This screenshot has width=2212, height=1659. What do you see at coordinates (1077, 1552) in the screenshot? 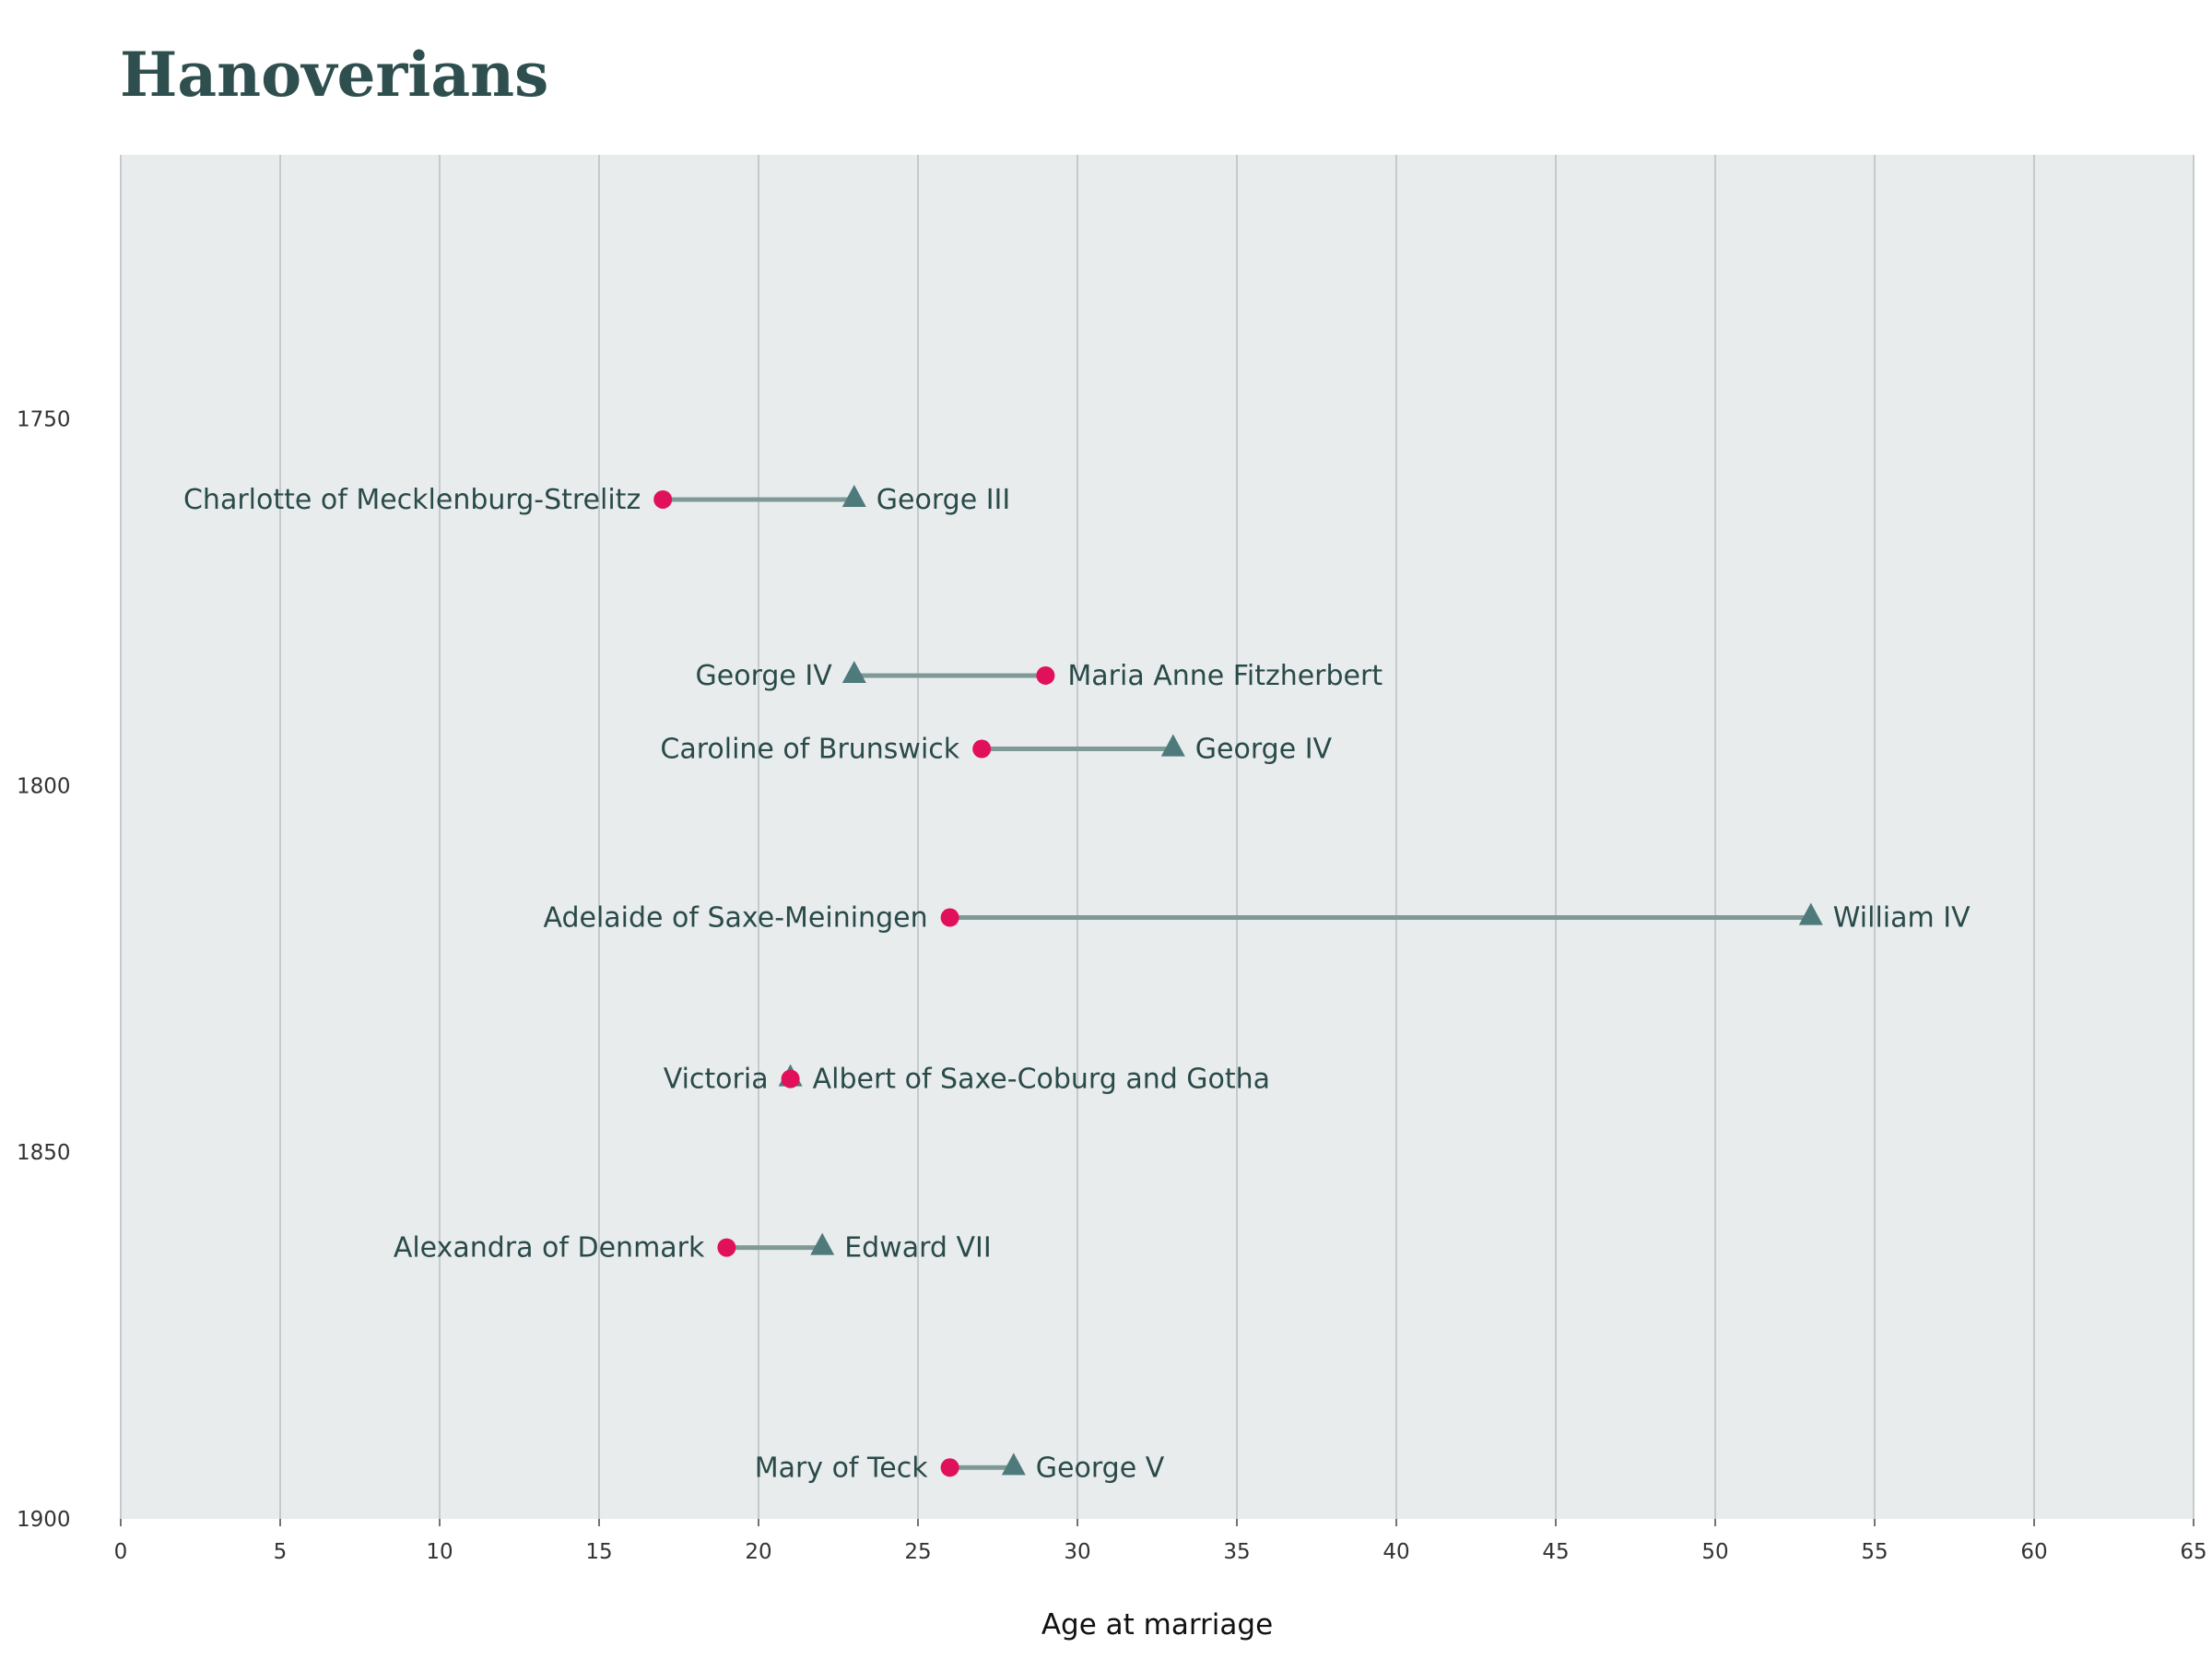
I see `x-tick-label: 30` at bounding box center [1077, 1552].